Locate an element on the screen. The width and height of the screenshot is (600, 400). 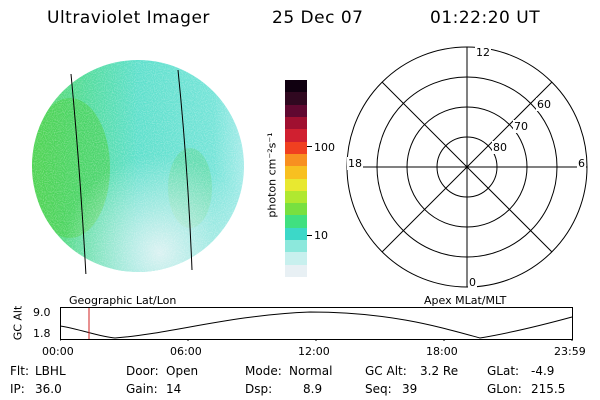
altitude-xtick-0600: 06:00 is located at coordinates (186, 351).